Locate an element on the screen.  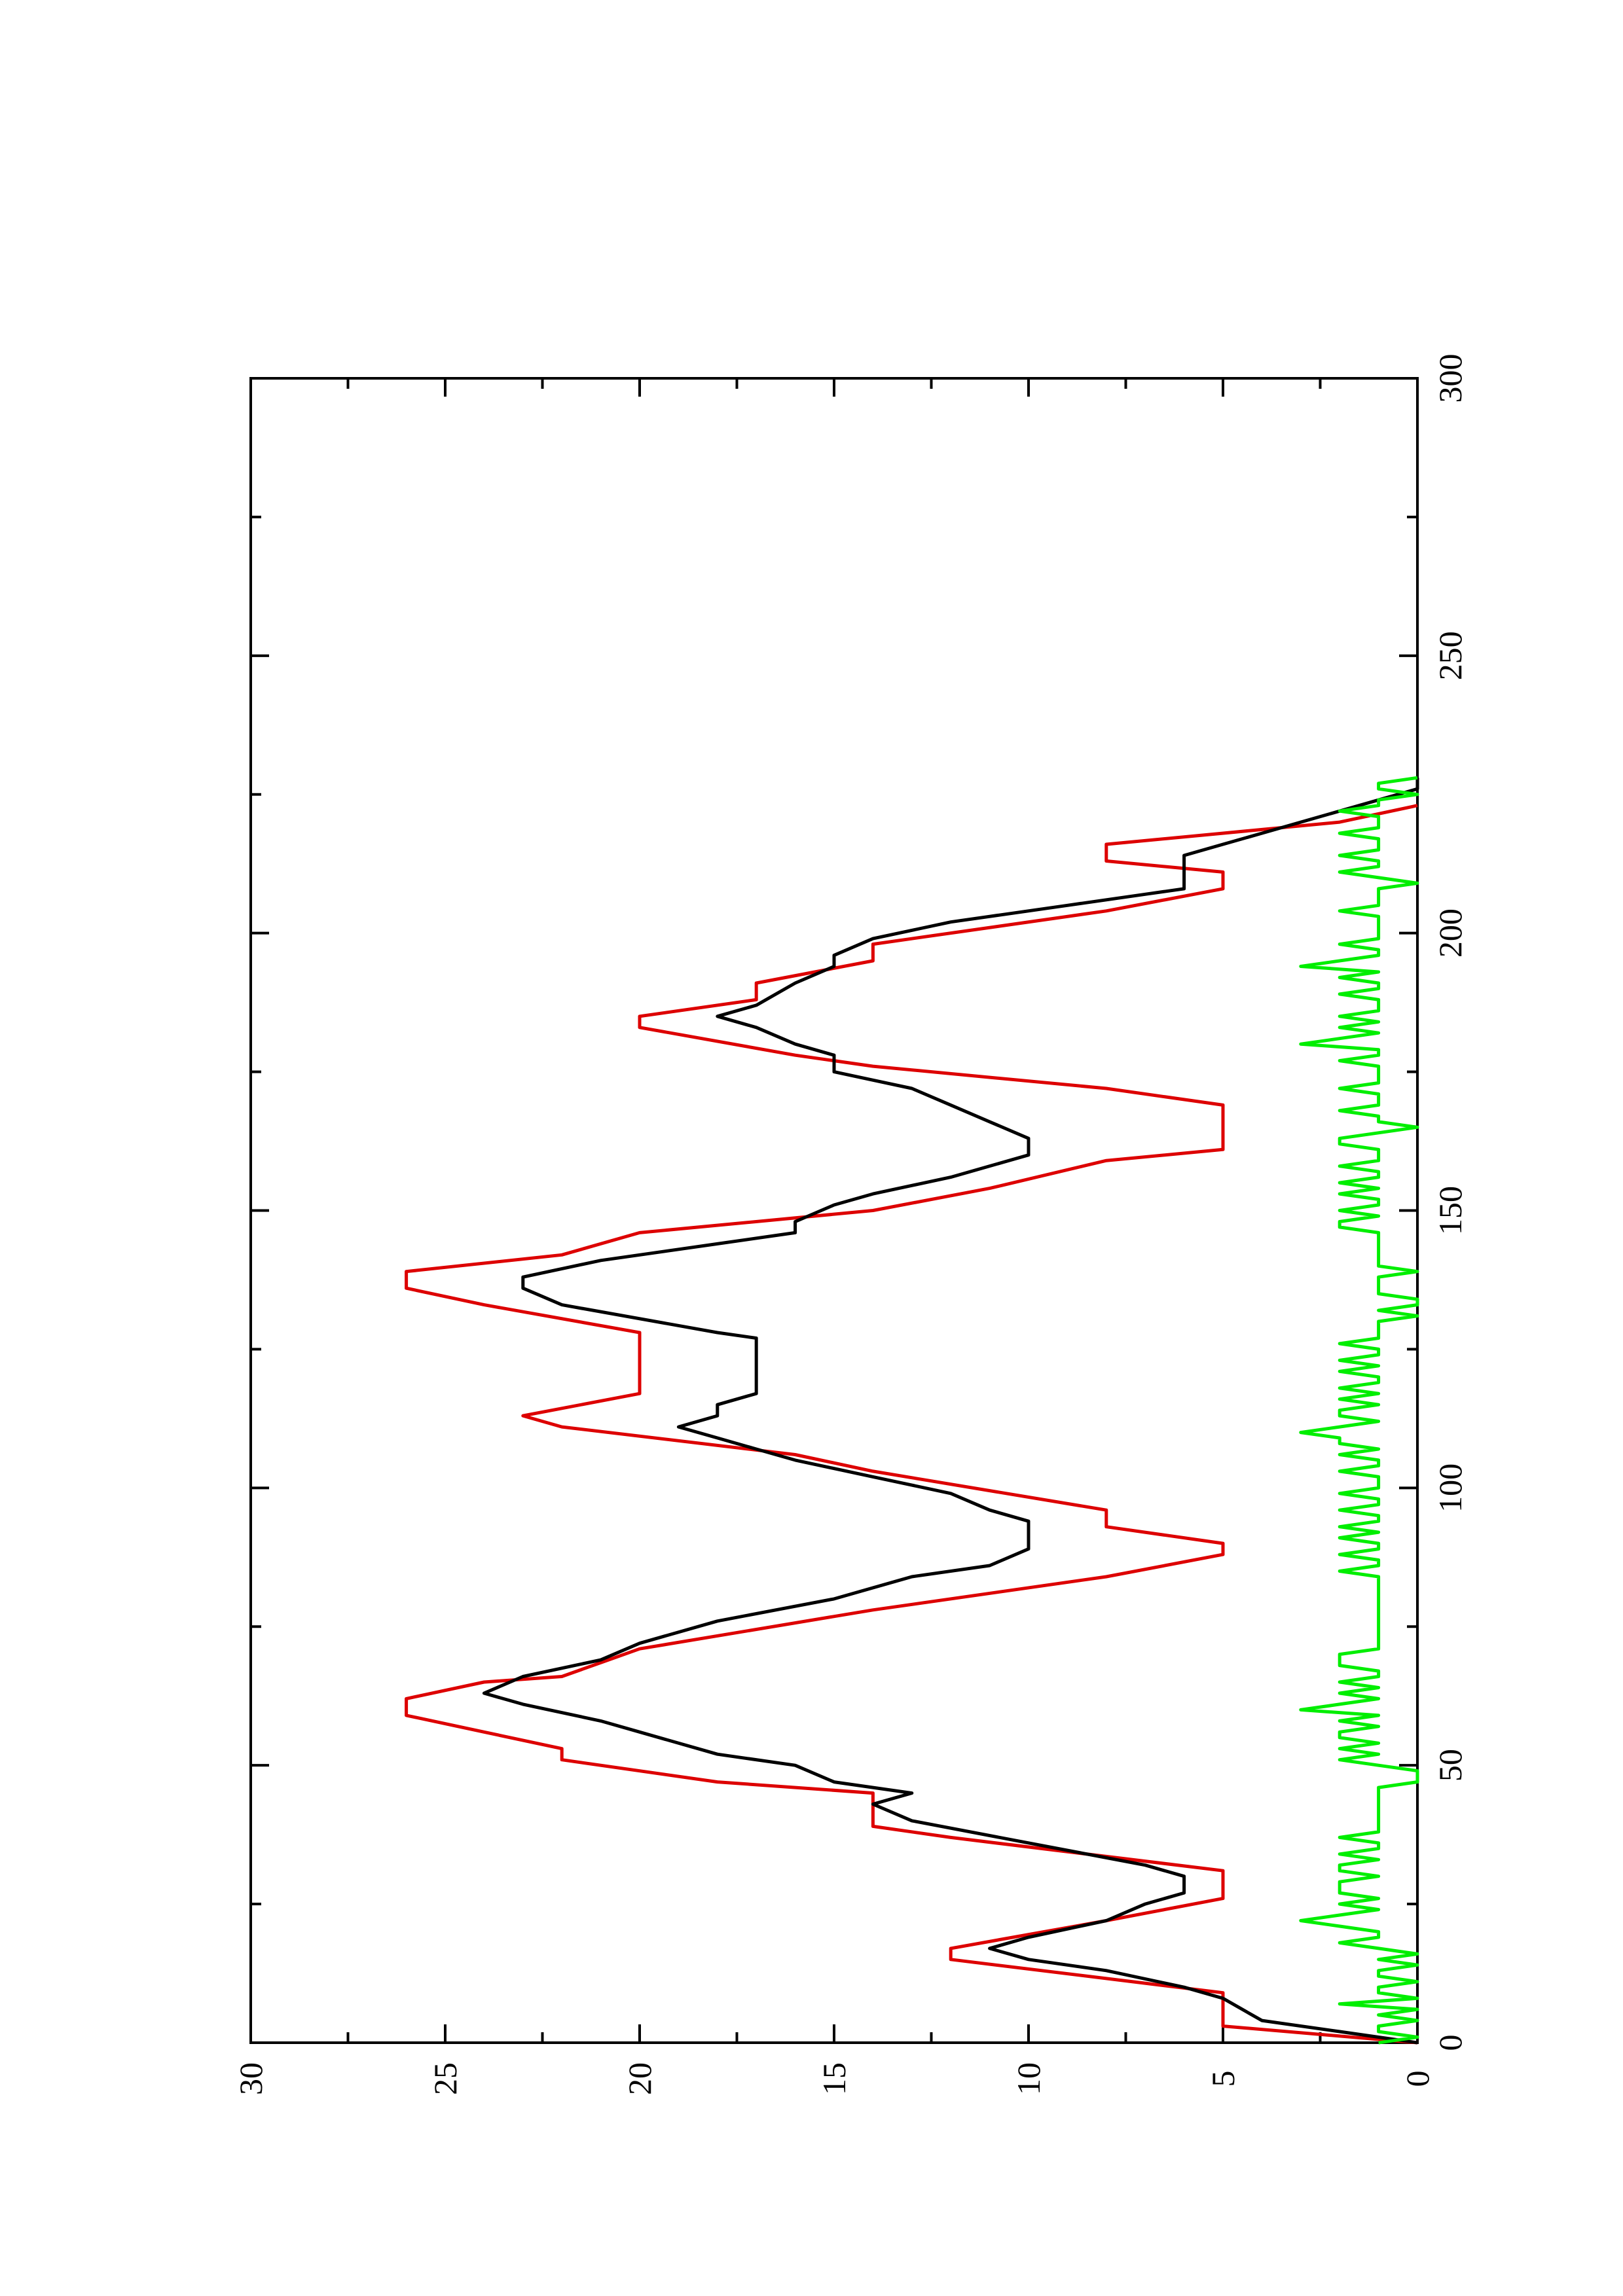
y-tick-label: 25 is located at coordinates (445, 2078).